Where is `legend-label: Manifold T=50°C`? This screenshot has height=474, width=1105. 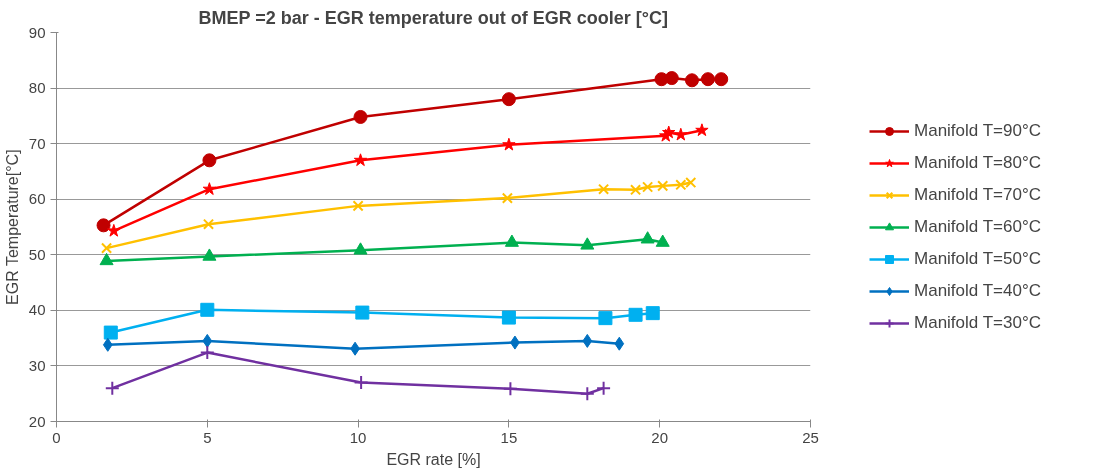
legend-label: Manifold T=50°C is located at coordinates (977, 258).